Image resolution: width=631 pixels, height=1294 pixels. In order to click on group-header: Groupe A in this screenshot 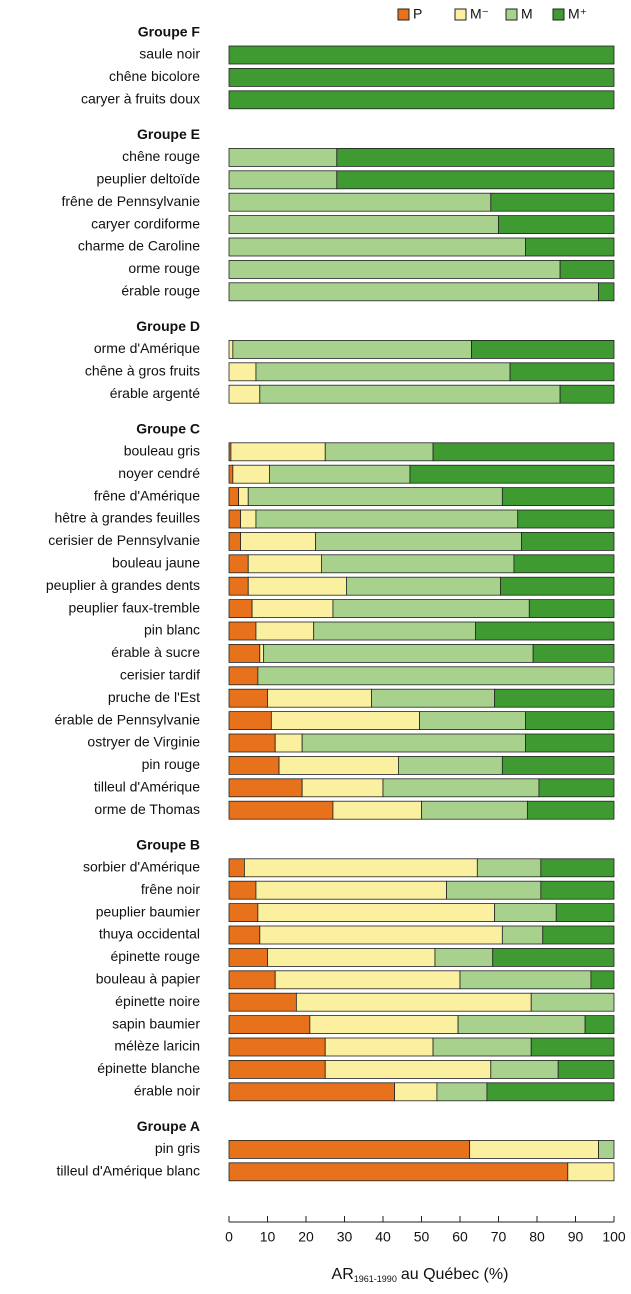, I will do `click(168, 1126)`.